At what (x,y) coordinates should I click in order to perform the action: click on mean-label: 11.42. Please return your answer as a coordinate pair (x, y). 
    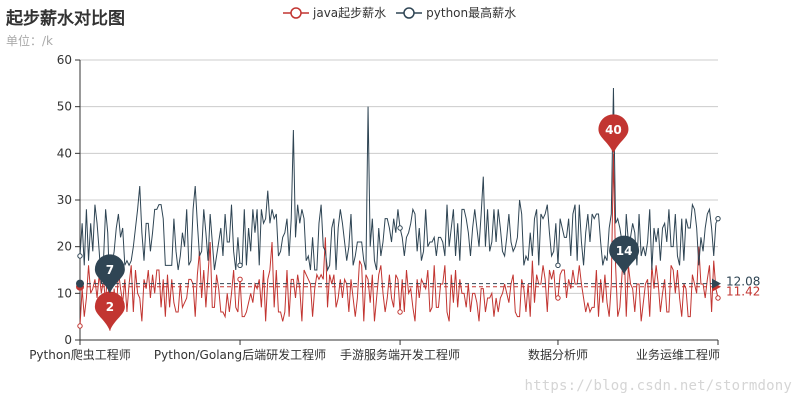
    Looking at the image, I should click on (743, 292).